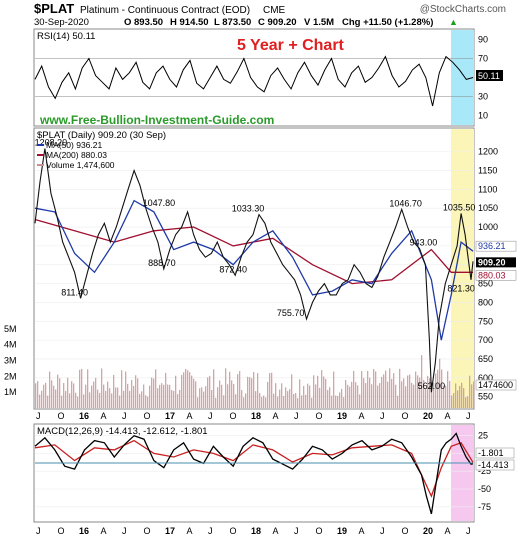  I want to click on rsi-label-bg, so click(80, 35).